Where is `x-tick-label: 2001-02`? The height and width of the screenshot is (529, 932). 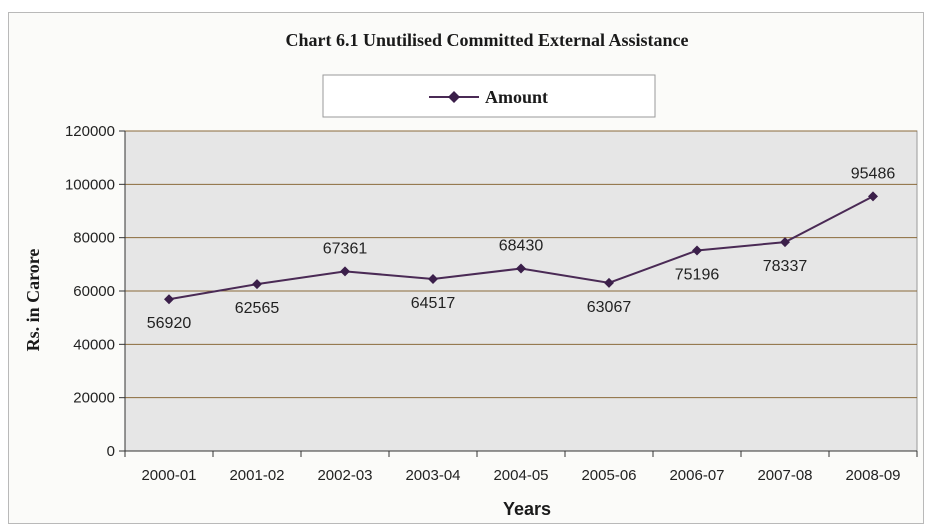
x-tick-label: 2001-02 is located at coordinates (256, 475).